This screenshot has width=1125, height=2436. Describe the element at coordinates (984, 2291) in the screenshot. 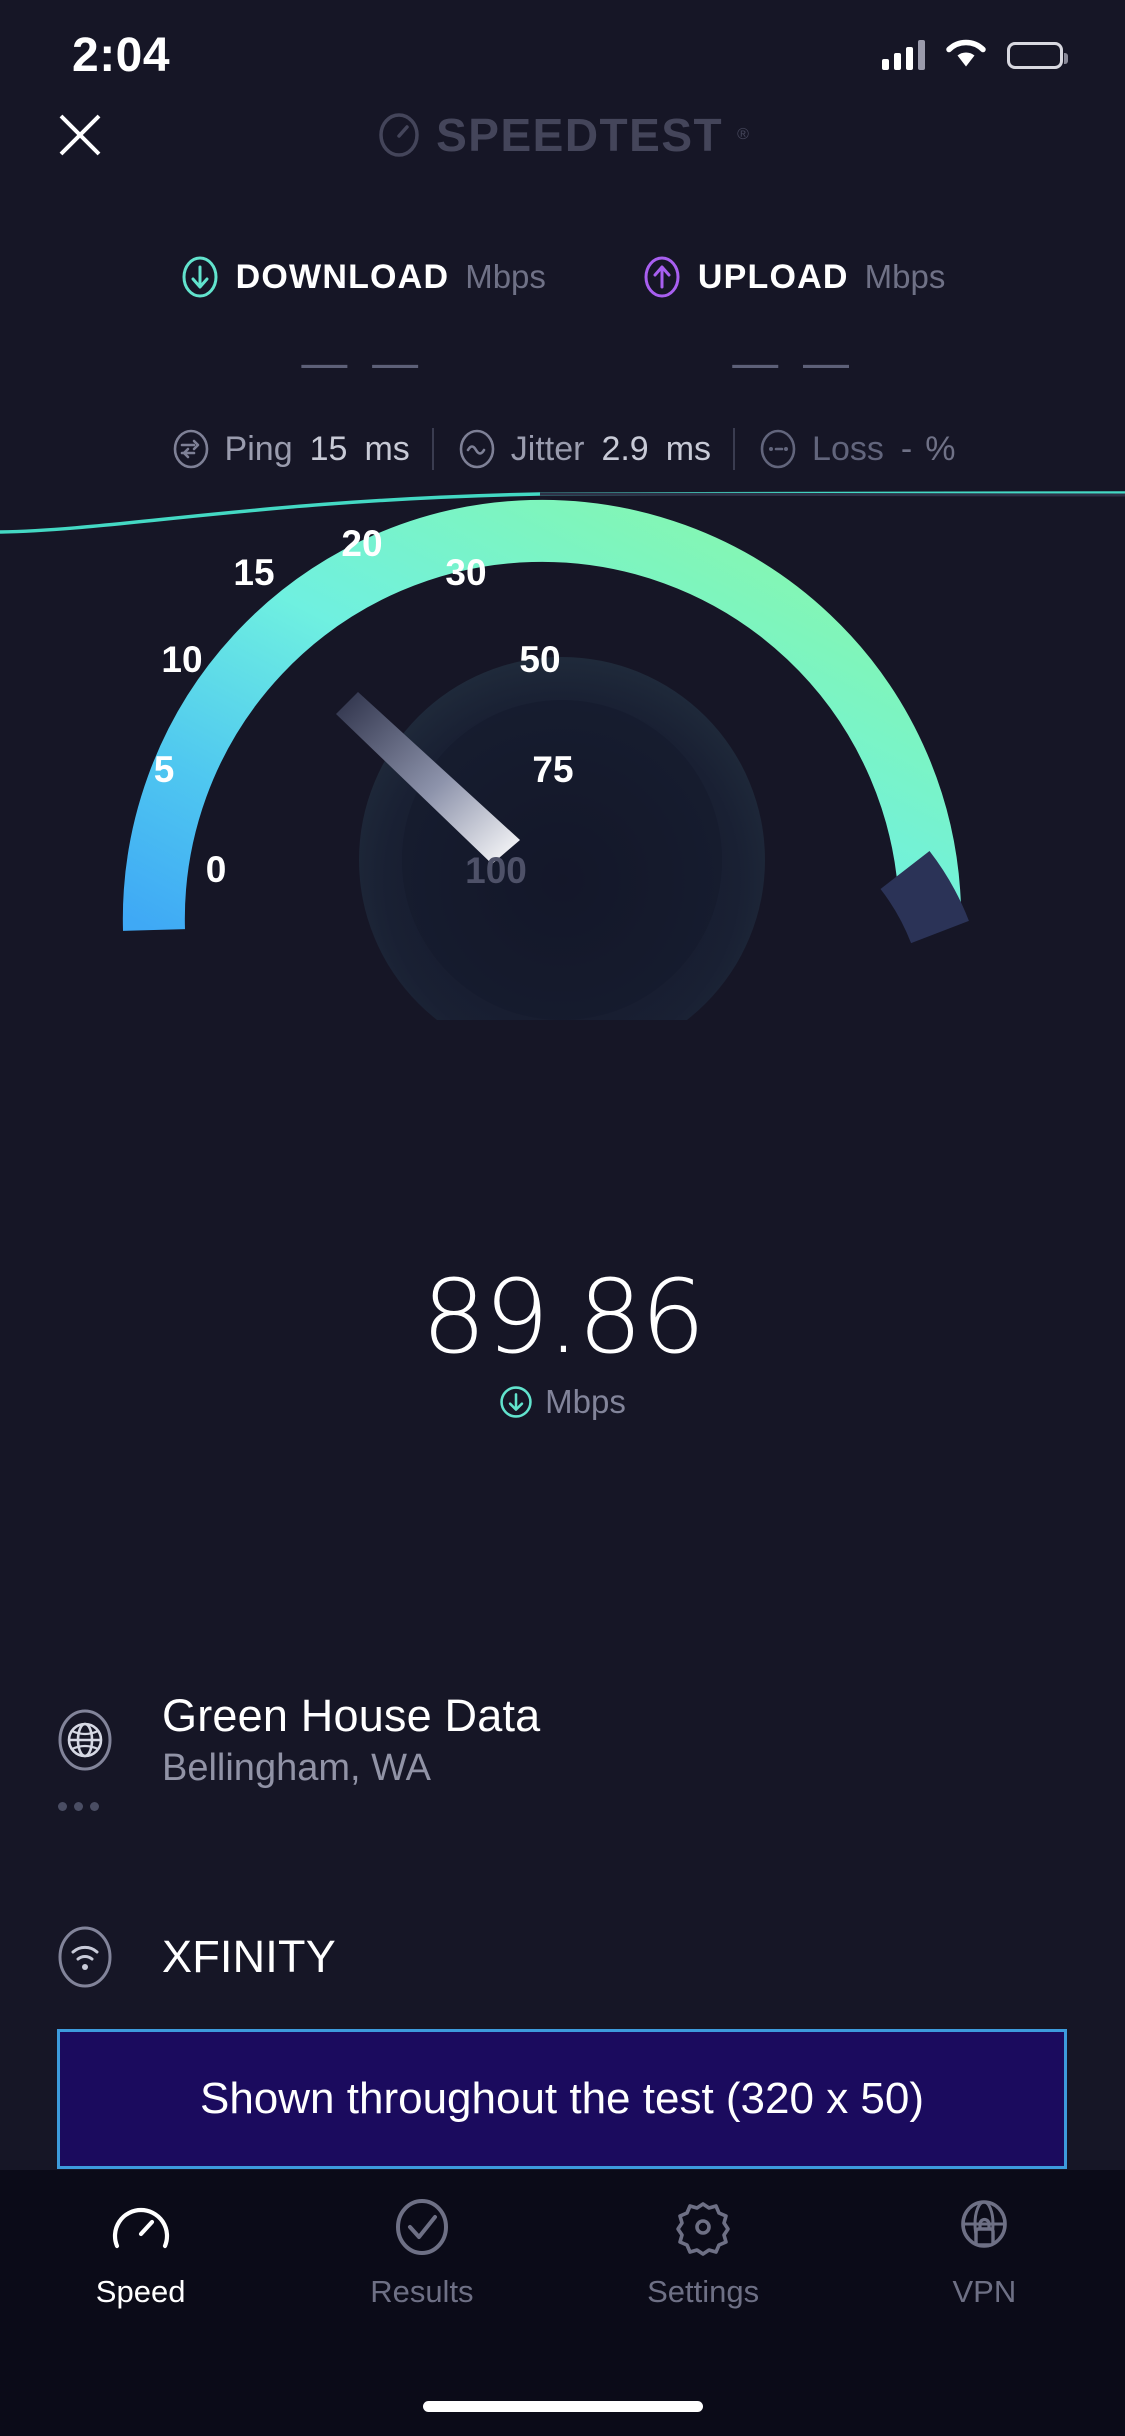

I see `tab-vpn-label: VPN` at that location.